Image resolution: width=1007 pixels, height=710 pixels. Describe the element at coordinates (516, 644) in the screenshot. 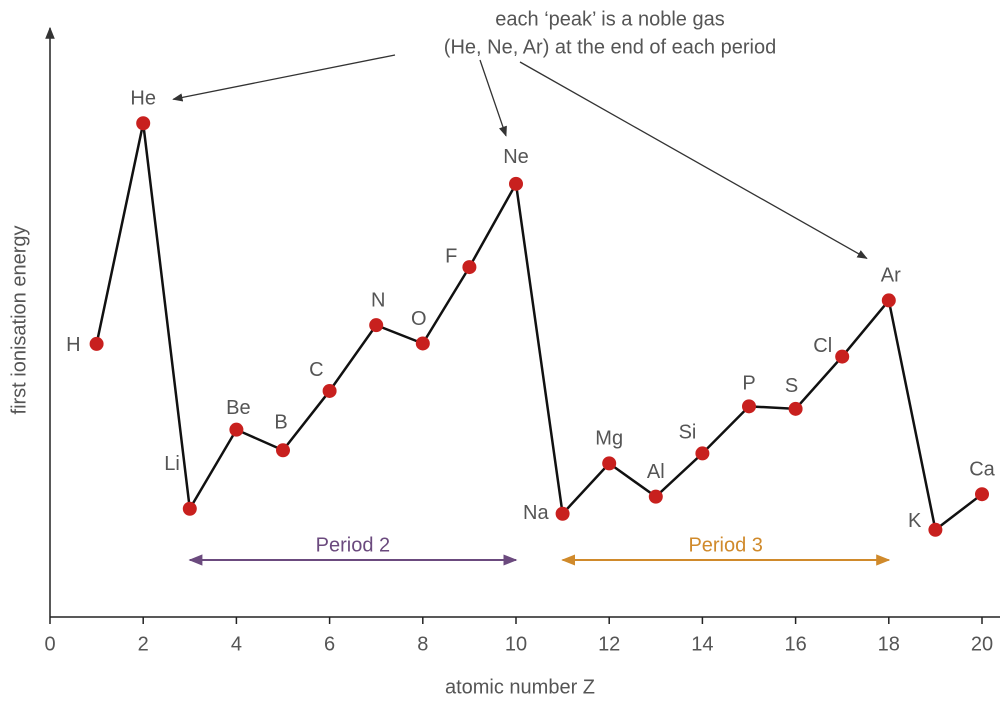

I see `x-tick-label: 10` at that location.